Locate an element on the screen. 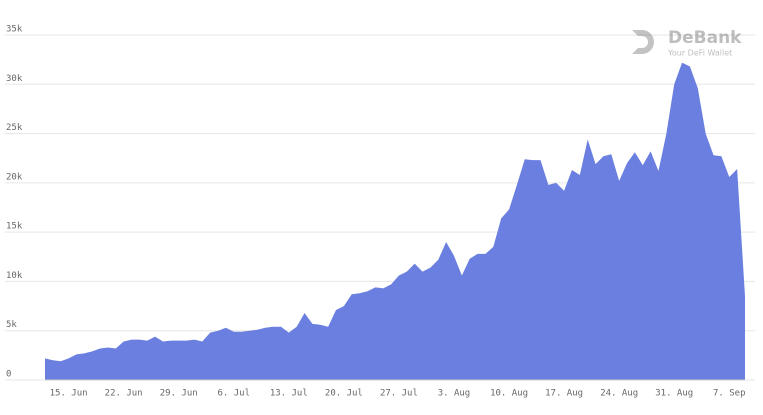 This screenshot has height=415, width=763. x-tick-label: 3. Aug is located at coordinates (454, 394).